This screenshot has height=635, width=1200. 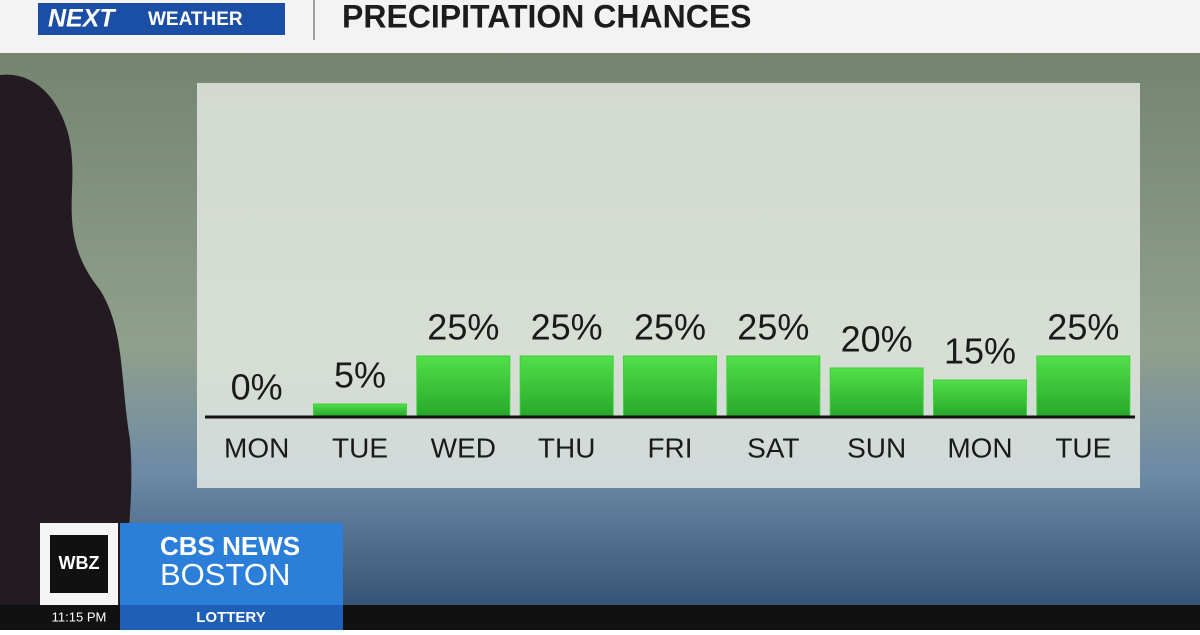 I want to click on value-label: 20%, so click(x=877, y=339).